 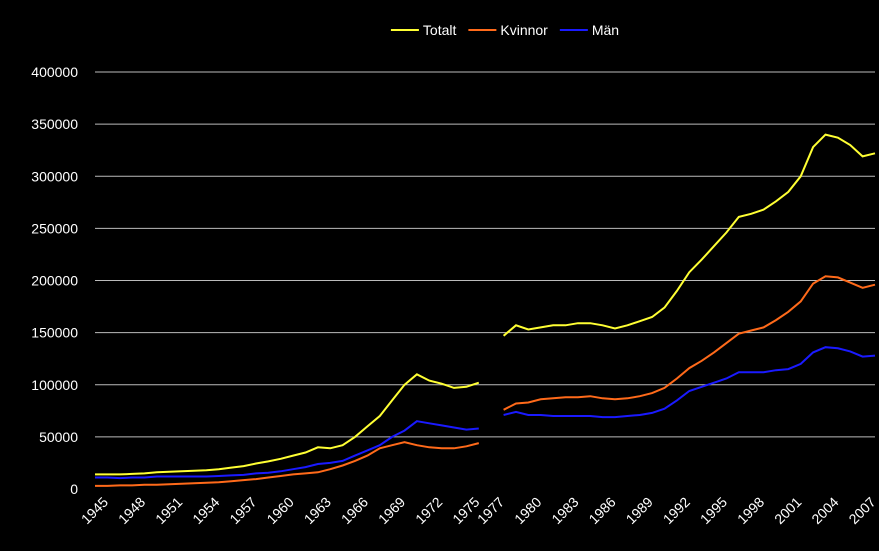 I want to click on x-tick-label: 1983, so click(x=564, y=510).